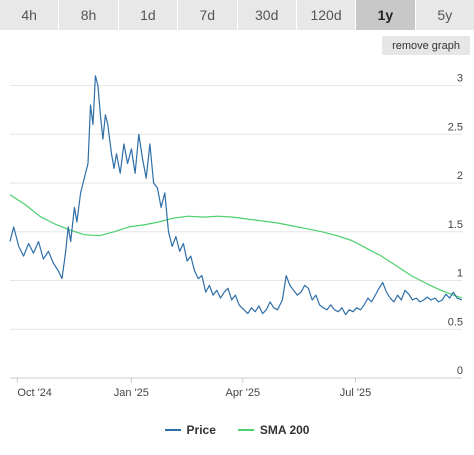 This screenshot has height=455, width=474. I want to click on range-tab-5y: 5y, so click(444, 15).